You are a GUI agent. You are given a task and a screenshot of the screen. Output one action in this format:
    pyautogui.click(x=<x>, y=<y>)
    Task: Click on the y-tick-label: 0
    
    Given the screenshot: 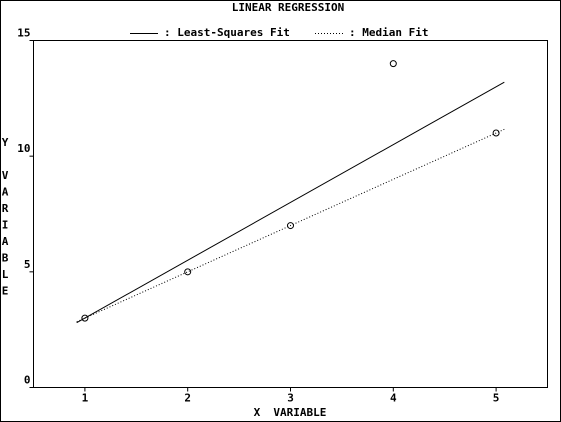 What is the action you would take?
    pyautogui.click(x=27, y=380)
    